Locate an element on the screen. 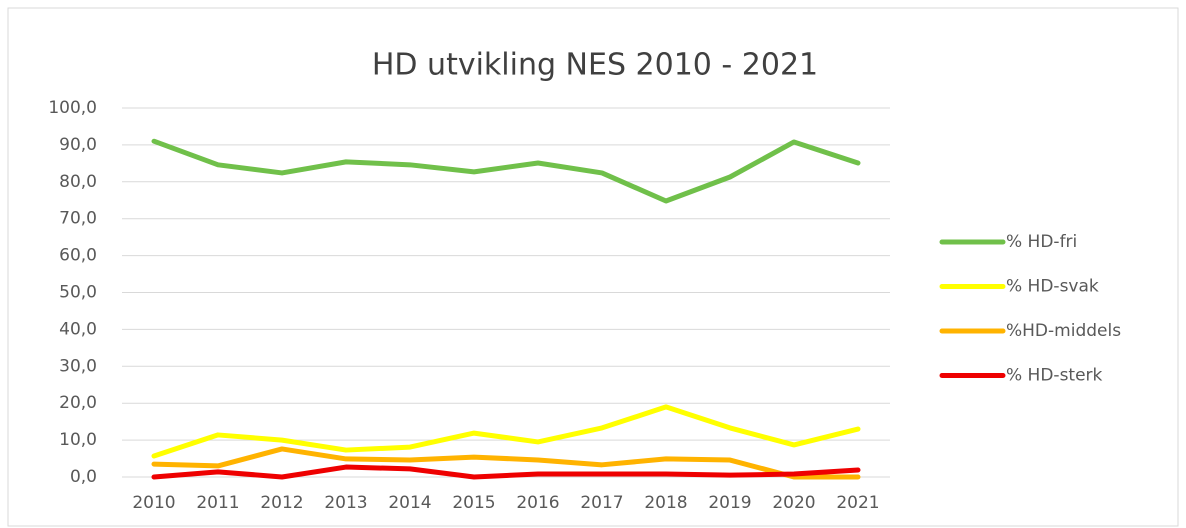 The height and width of the screenshot is (528, 1186). x-tick-label: 2014 is located at coordinates (409, 503).